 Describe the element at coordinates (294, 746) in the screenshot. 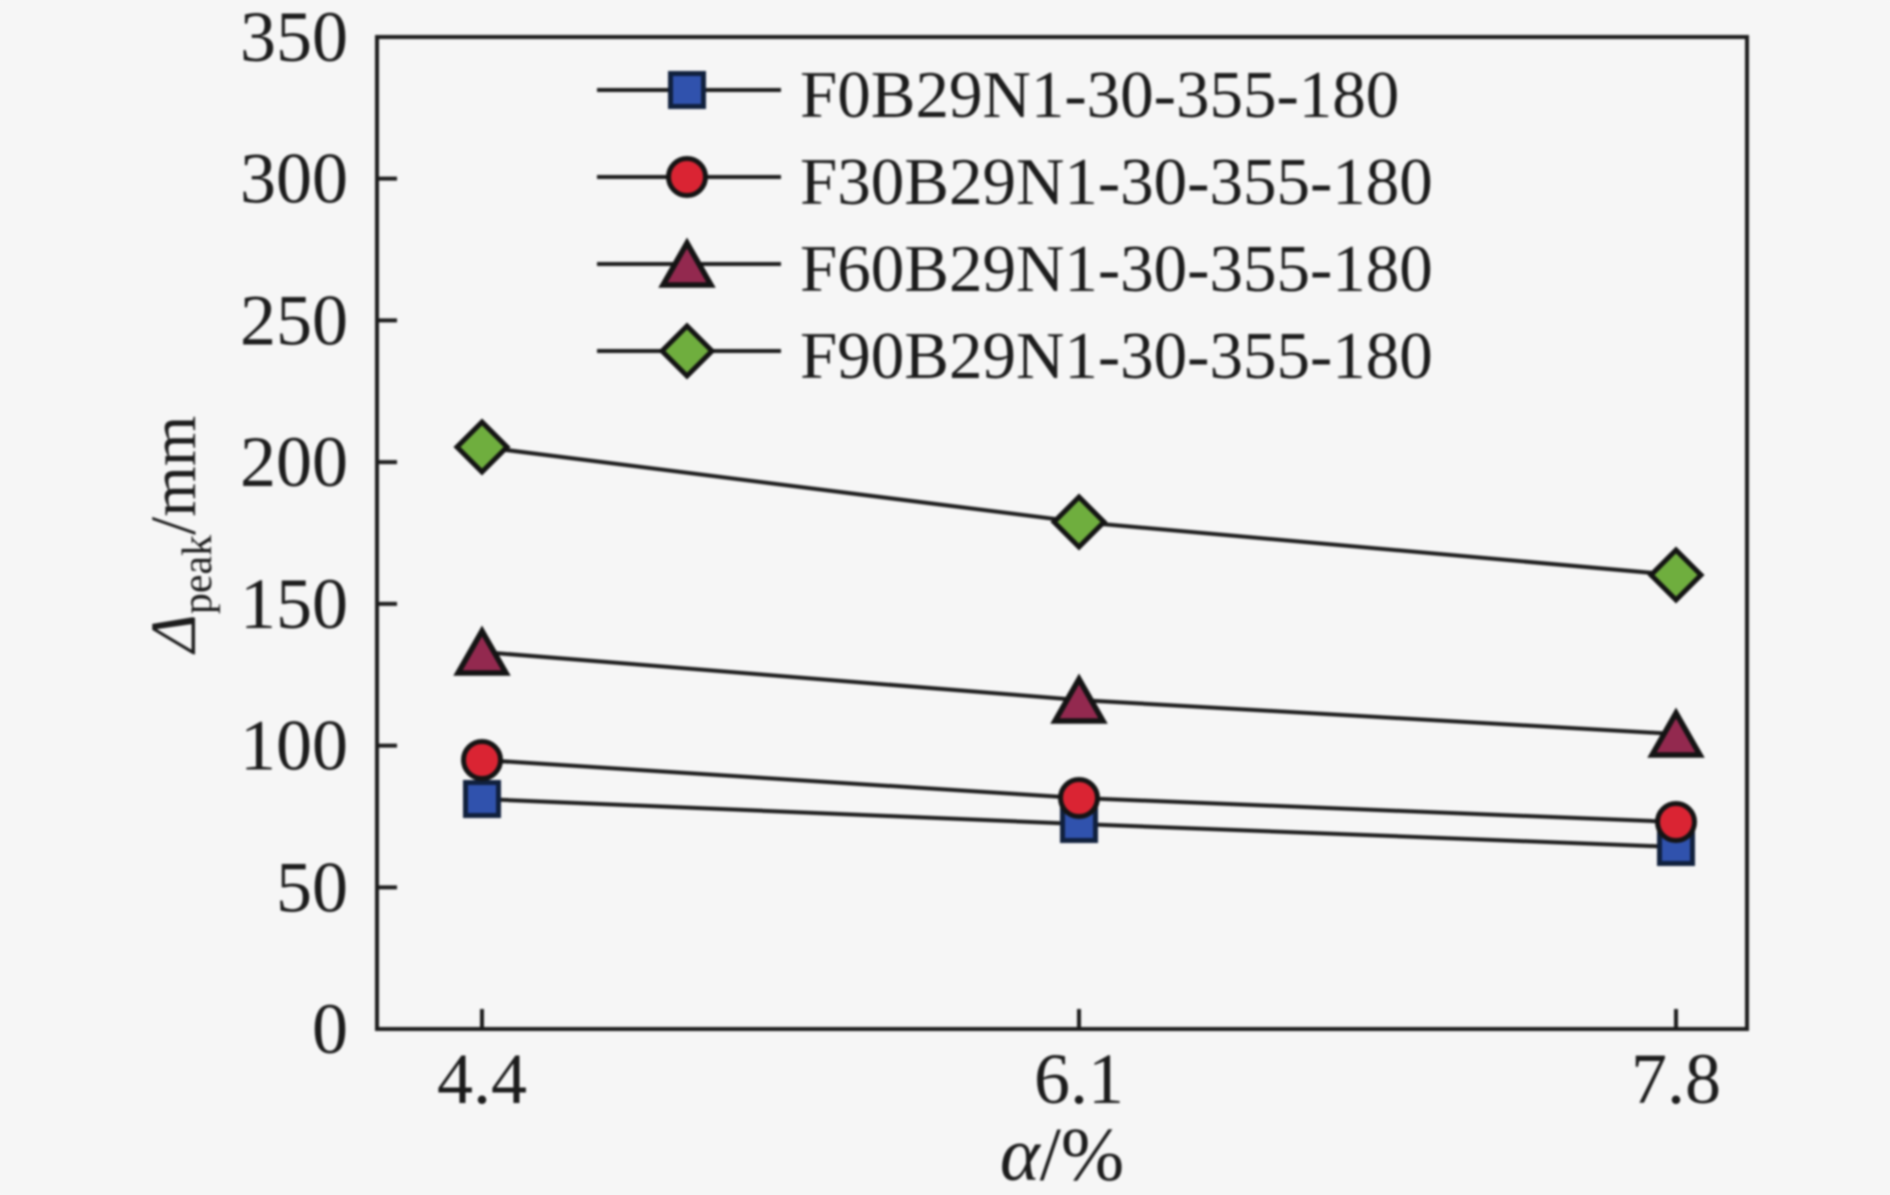

I see `svg-text: 100` at that location.